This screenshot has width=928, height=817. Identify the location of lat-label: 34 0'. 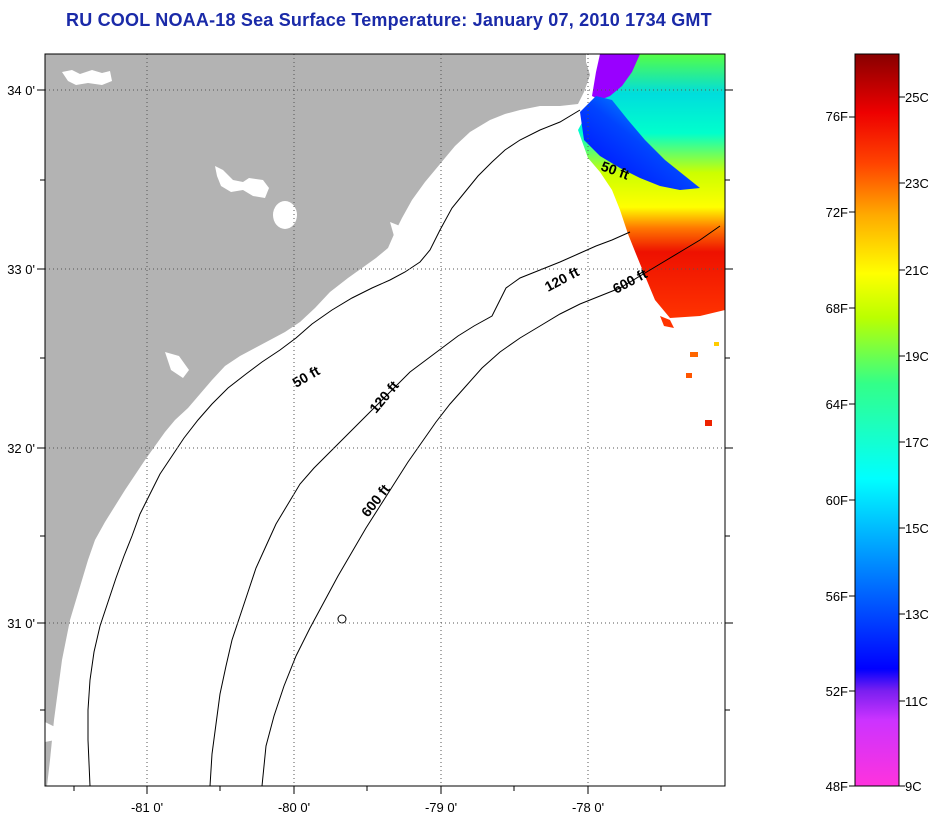
(21, 90).